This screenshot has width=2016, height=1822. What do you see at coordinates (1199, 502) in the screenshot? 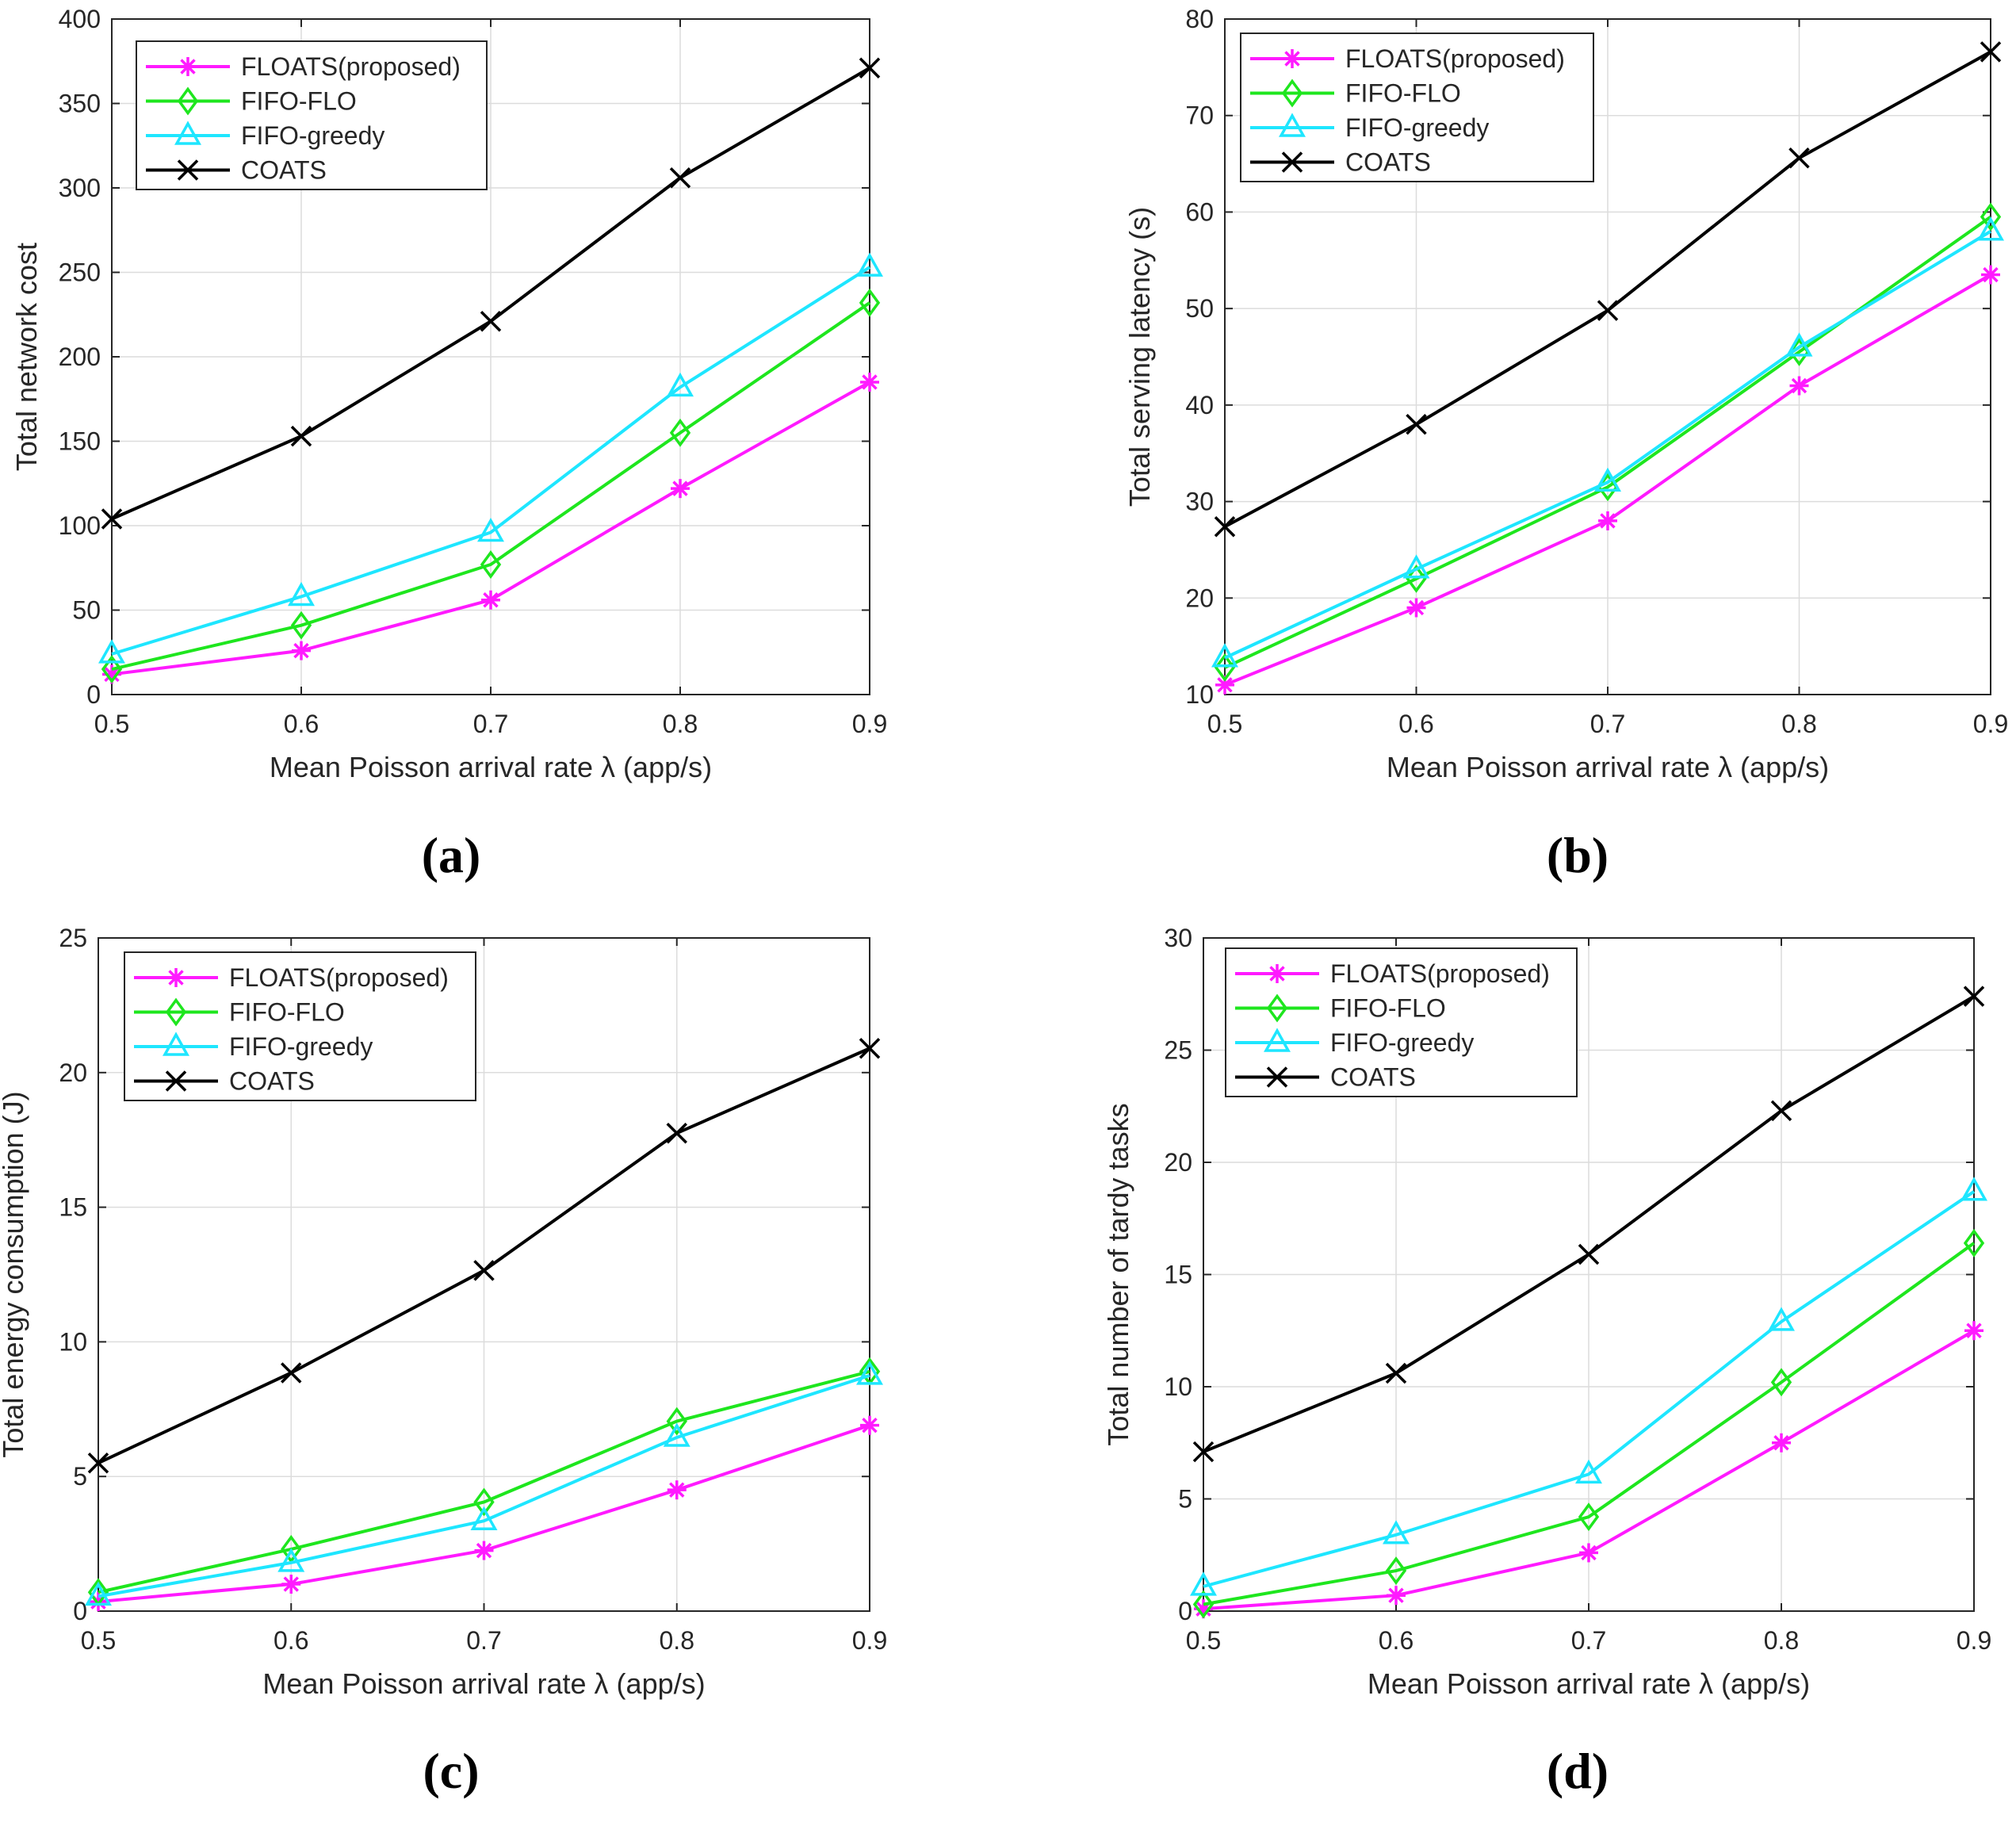
I see `y-tick-label: 30` at bounding box center [1199, 502].